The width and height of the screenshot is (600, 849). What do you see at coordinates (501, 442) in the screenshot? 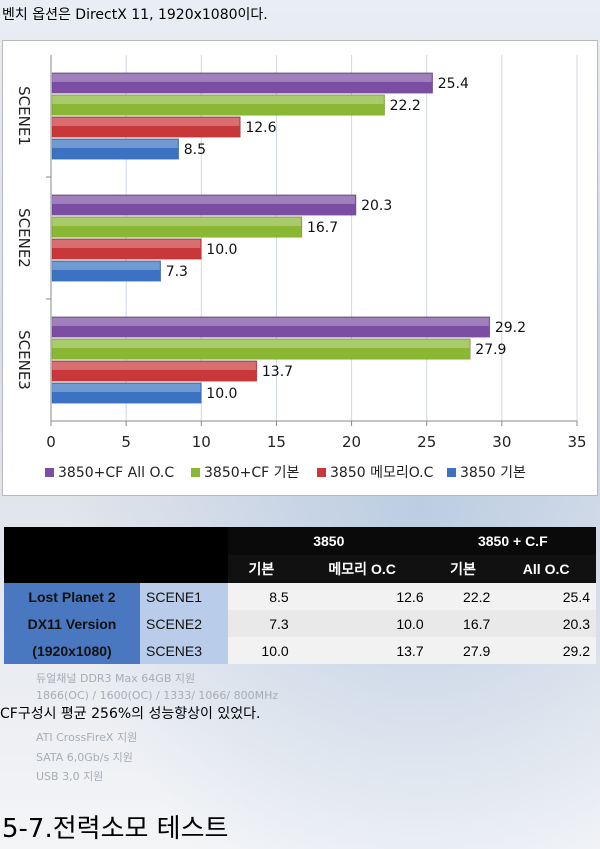
I see `x-tick-label: 30` at bounding box center [501, 442].